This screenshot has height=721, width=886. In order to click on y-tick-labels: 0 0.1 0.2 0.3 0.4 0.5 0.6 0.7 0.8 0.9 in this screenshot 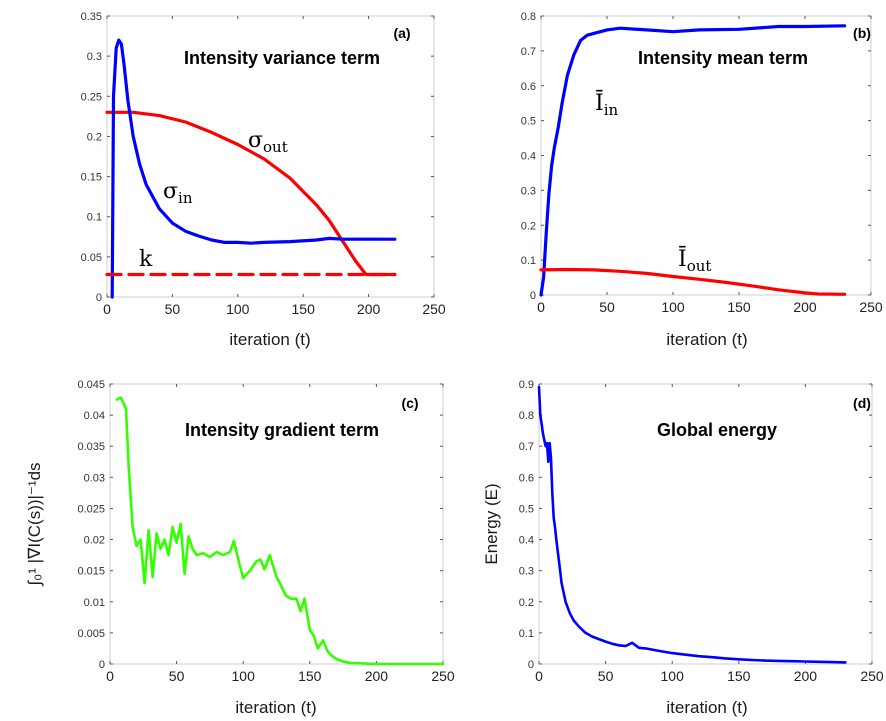, I will do `click(526, 525)`.